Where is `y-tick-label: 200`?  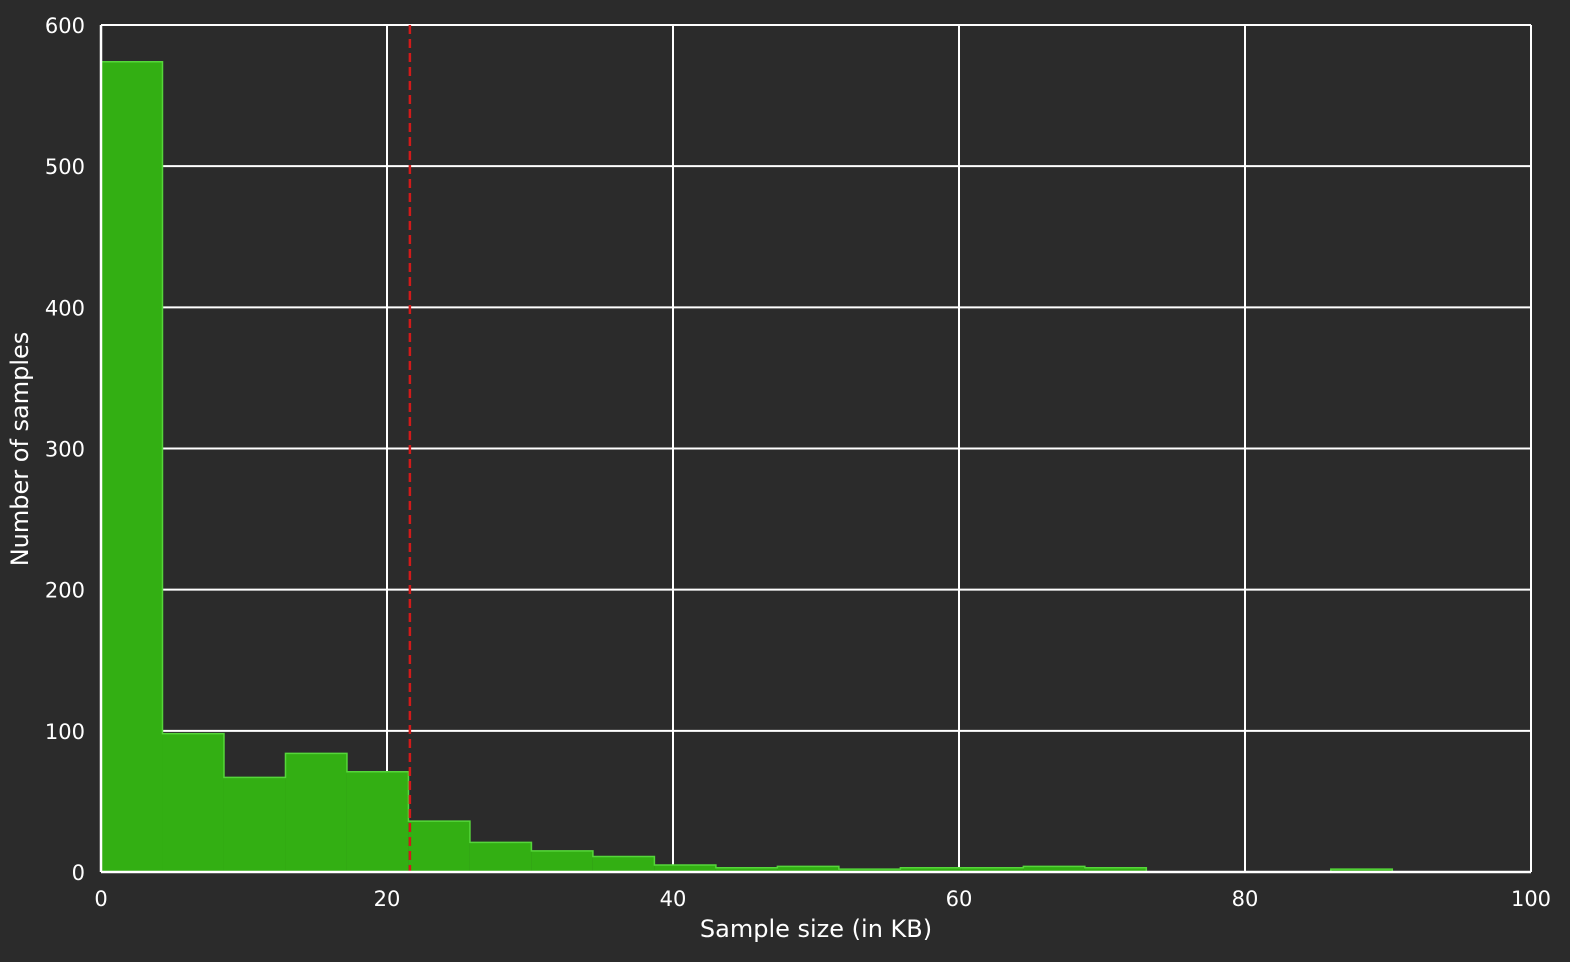
y-tick-label: 200 is located at coordinates (65, 591).